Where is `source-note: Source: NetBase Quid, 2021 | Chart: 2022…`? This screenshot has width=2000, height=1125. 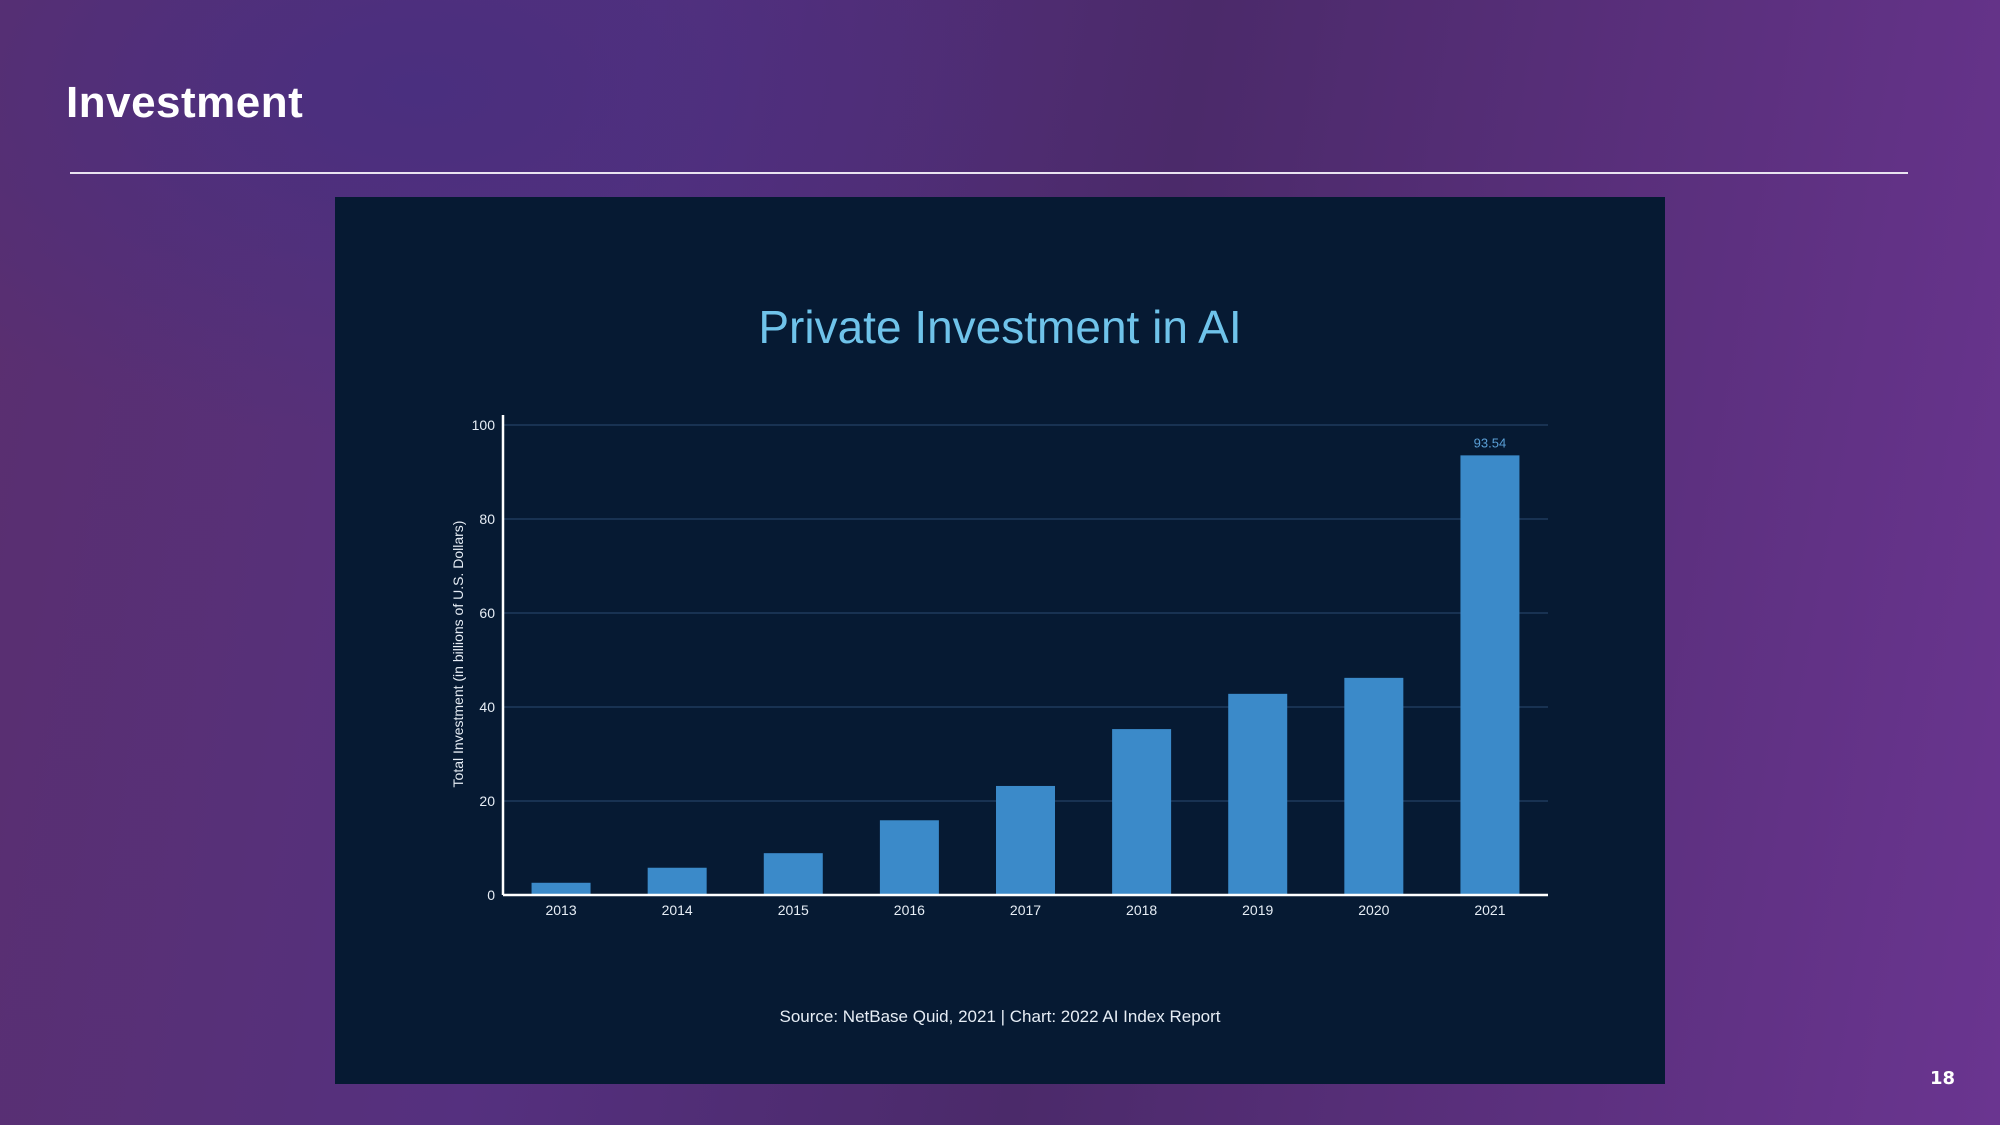
source-note: Source: NetBase Quid, 2021 | Chart: 2022… is located at coordinates (999, 1016).